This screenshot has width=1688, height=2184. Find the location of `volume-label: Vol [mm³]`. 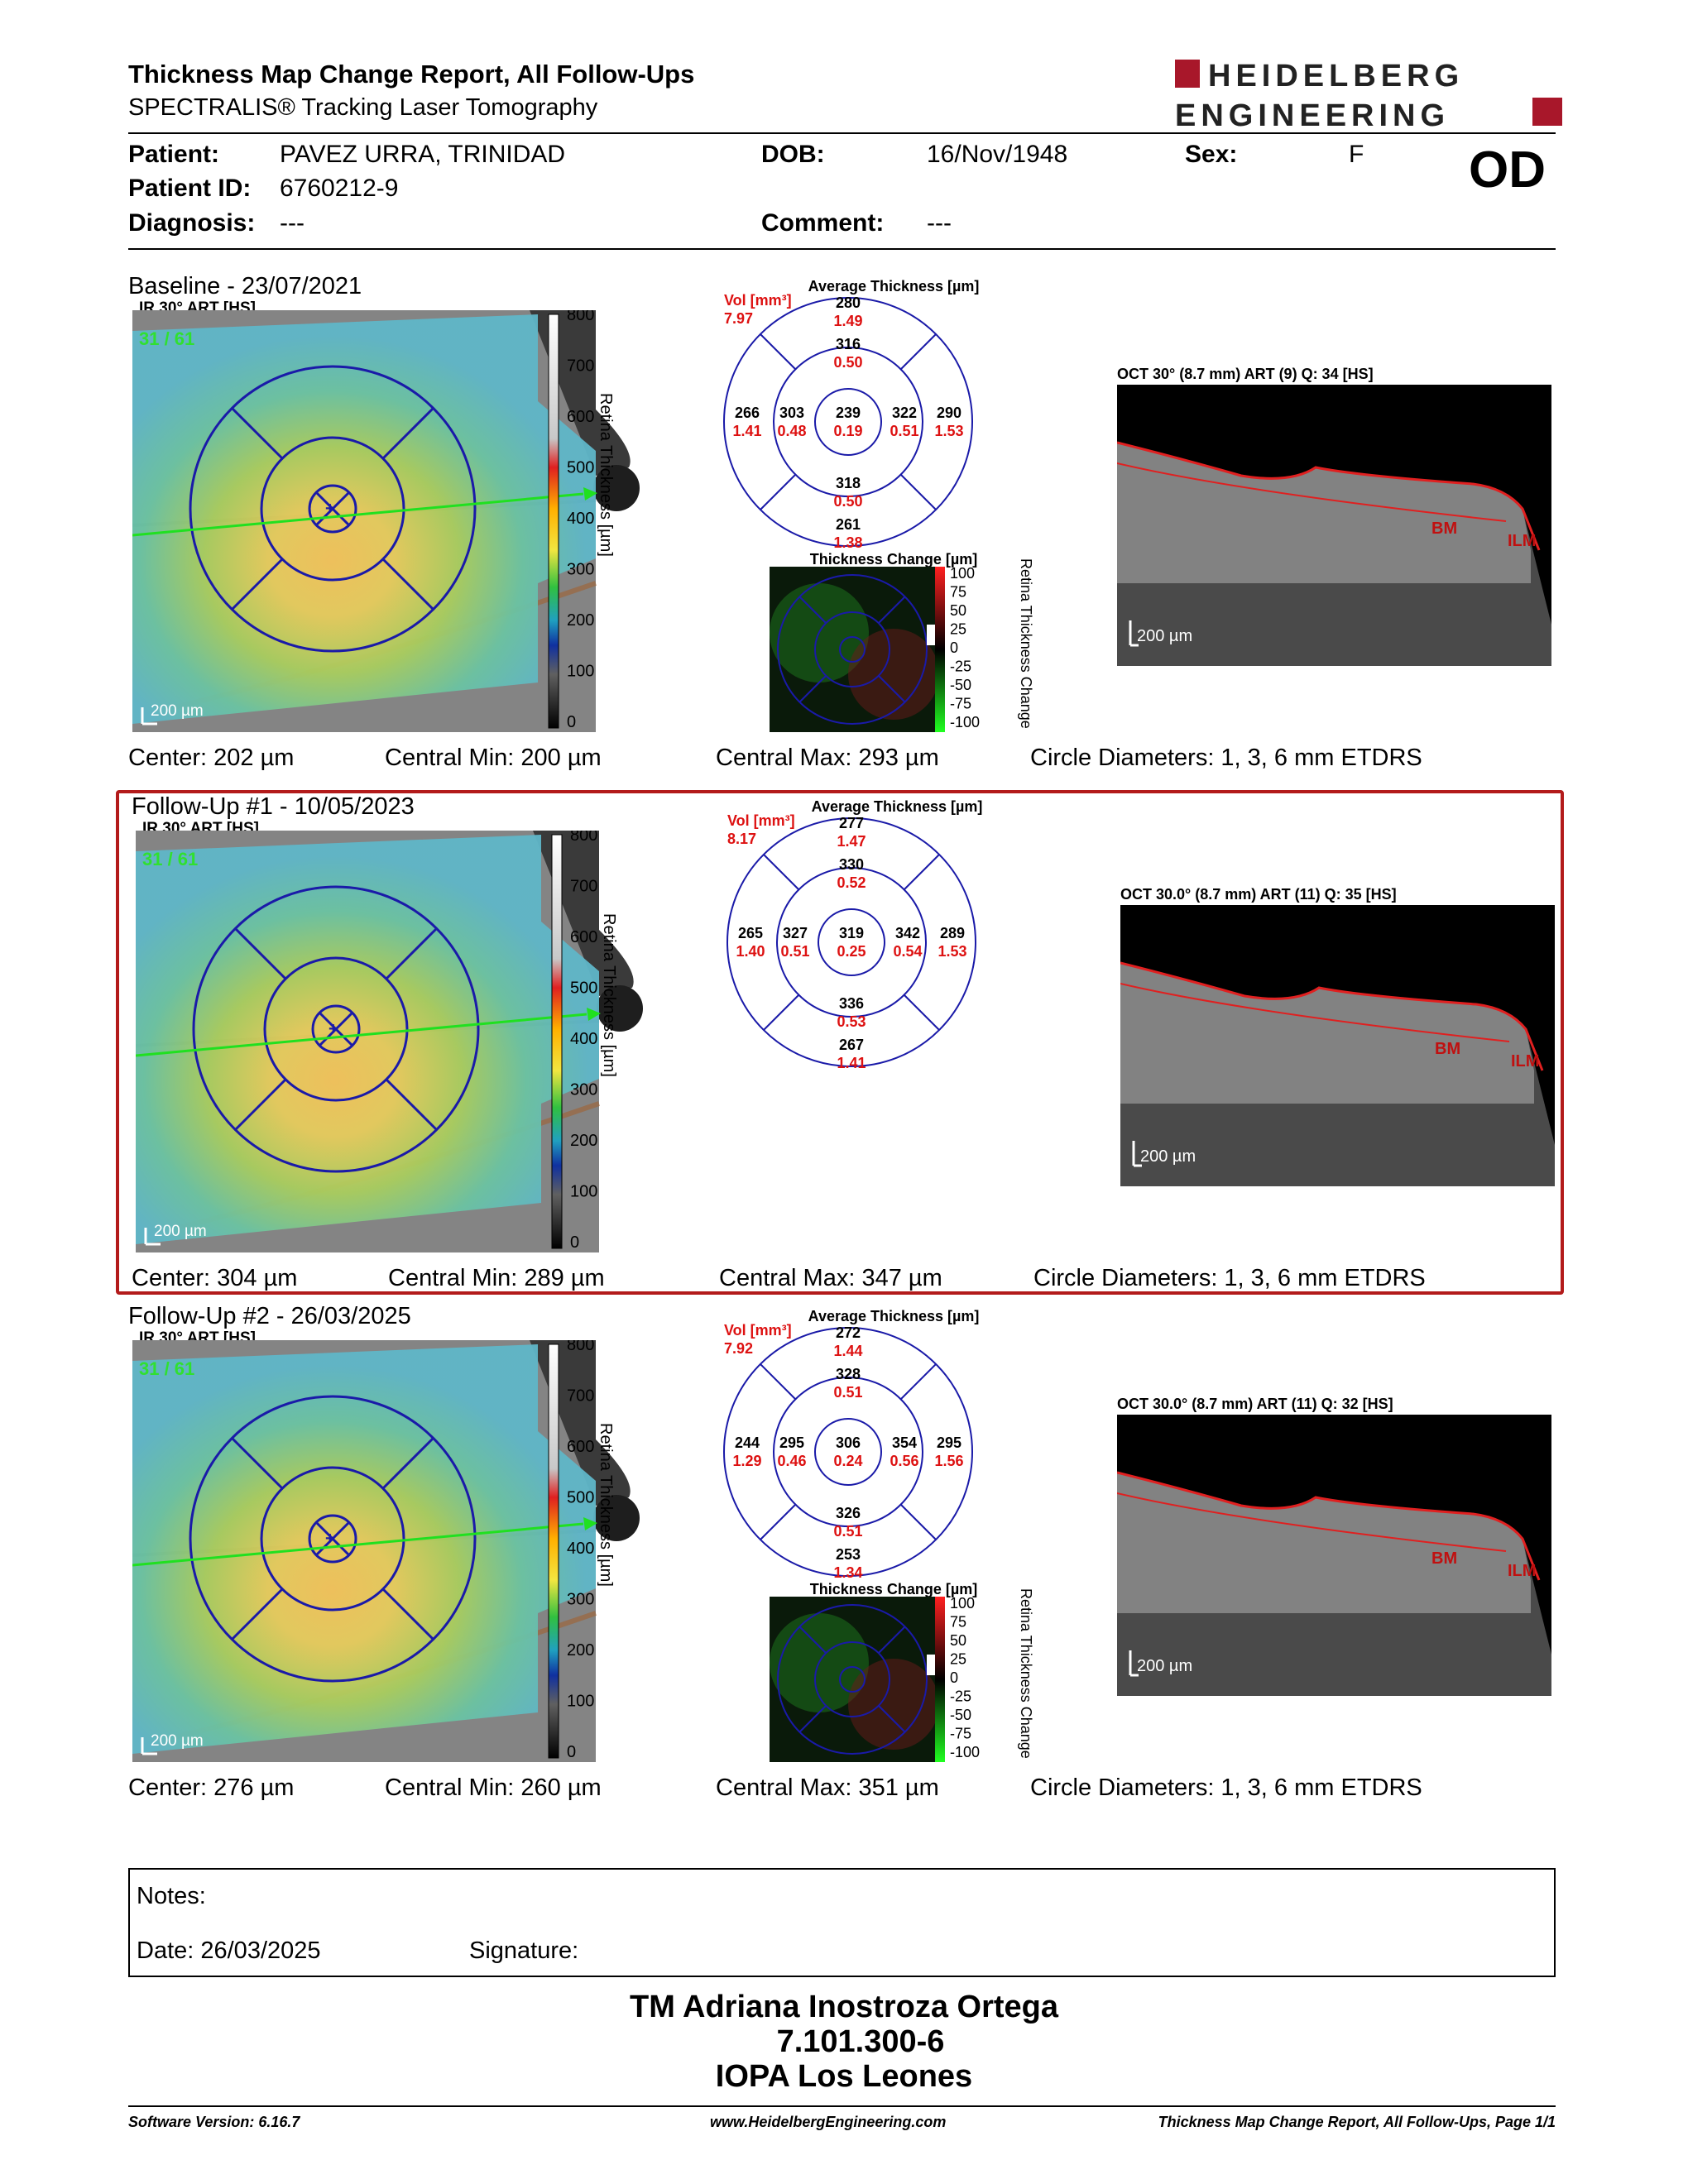

volume-label: Vol [mm³] is located at coordinates (758, 1330).